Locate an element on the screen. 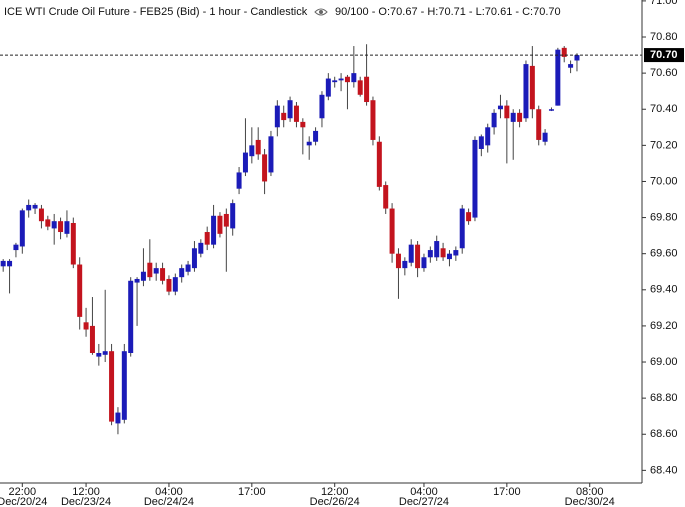  y-tick-label: 68.80 is located at coordinates (664, 398).